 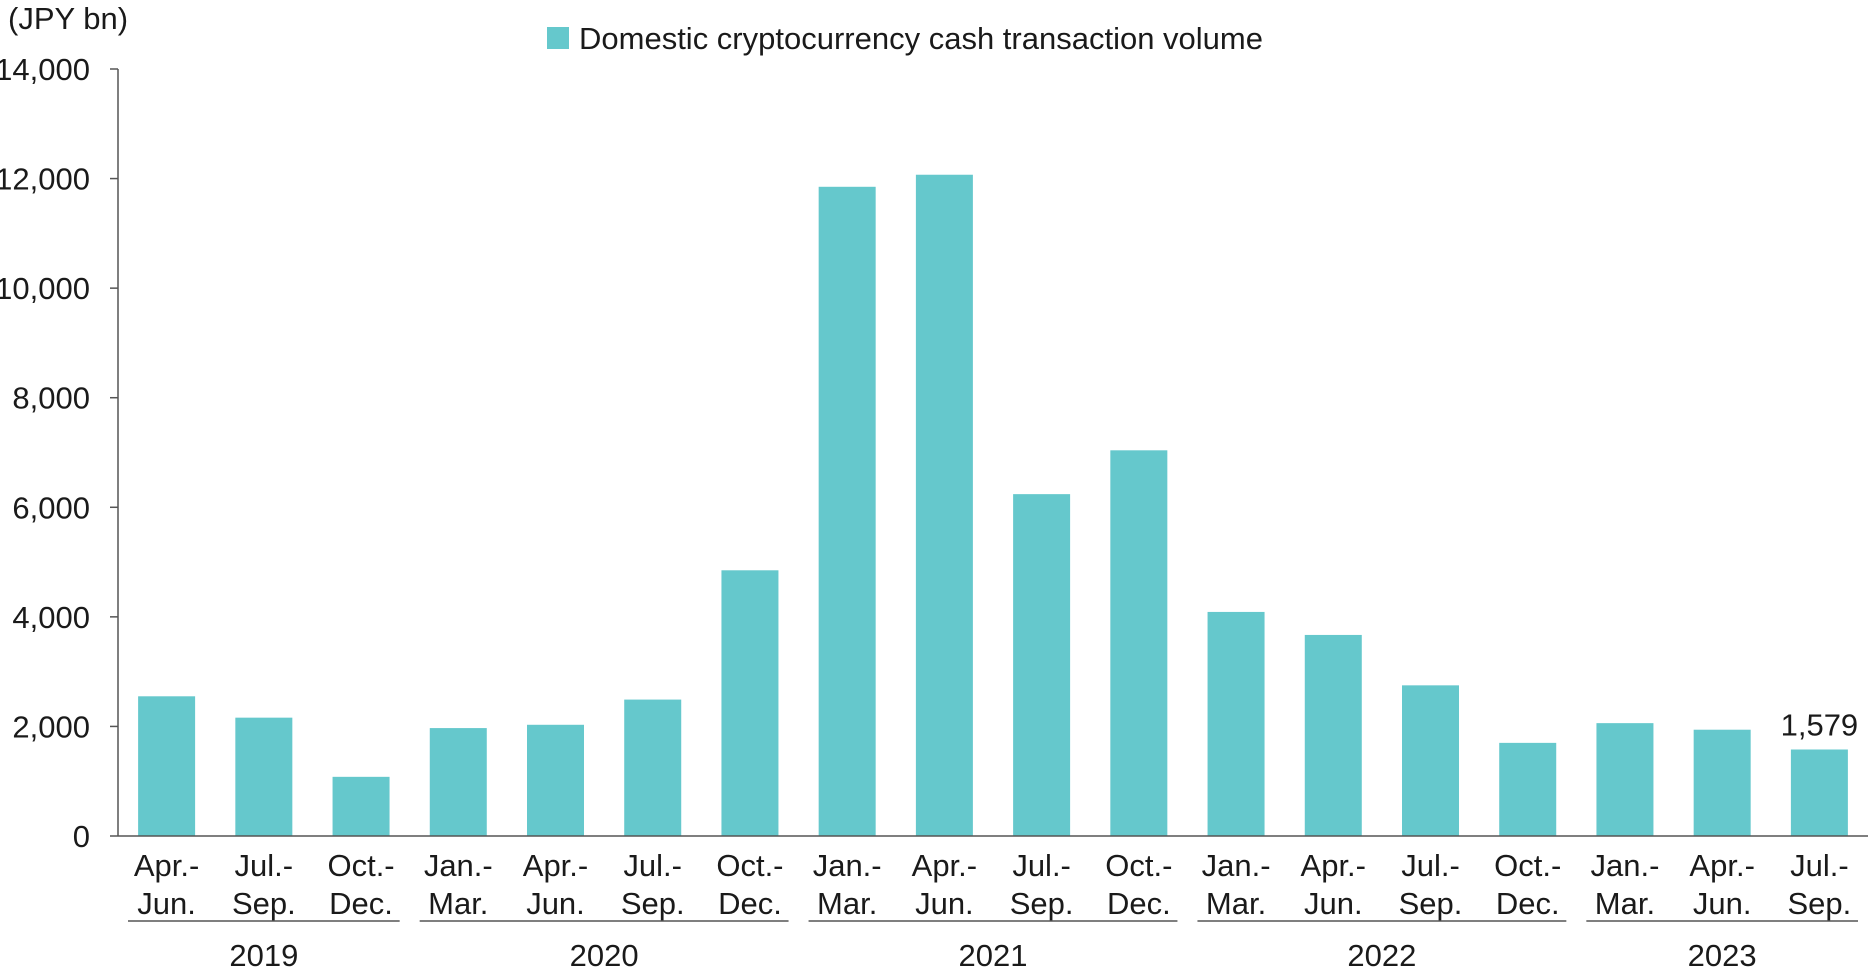 I want to click on y-tick-label: 12,000, so click(x=45, y=179).